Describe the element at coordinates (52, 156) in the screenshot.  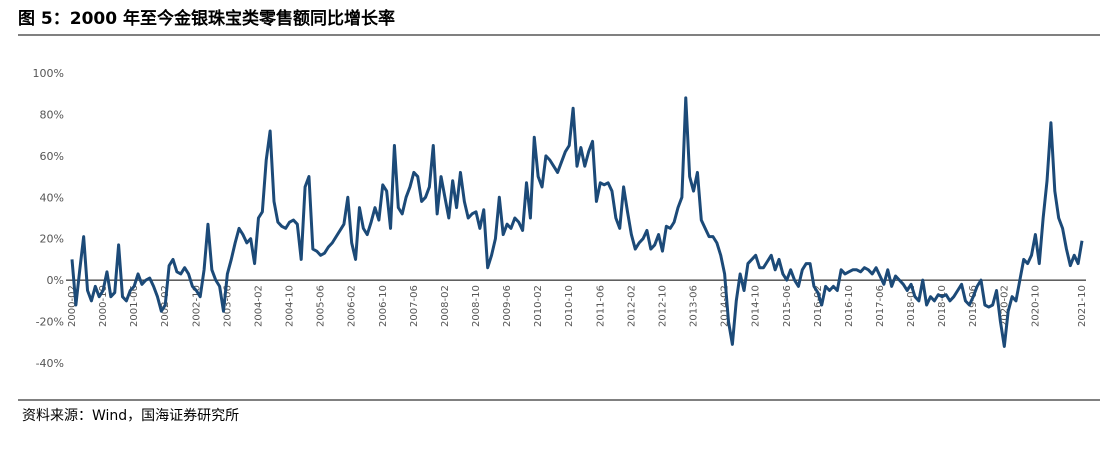
I see `y-tick-label: 60%` at that location.